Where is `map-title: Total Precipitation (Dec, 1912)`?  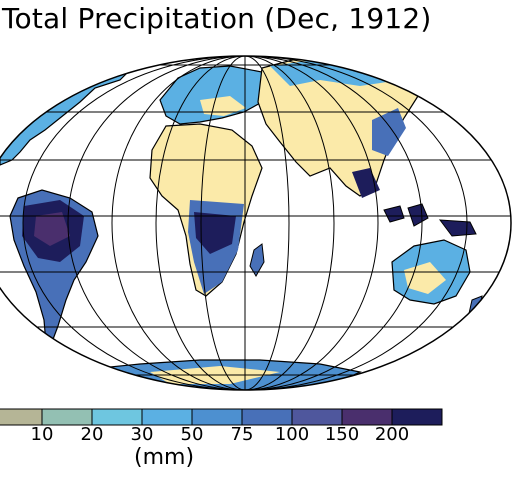
map-title: Total Precipitation (Dec, 1912) is located at coordinates (217, 18).